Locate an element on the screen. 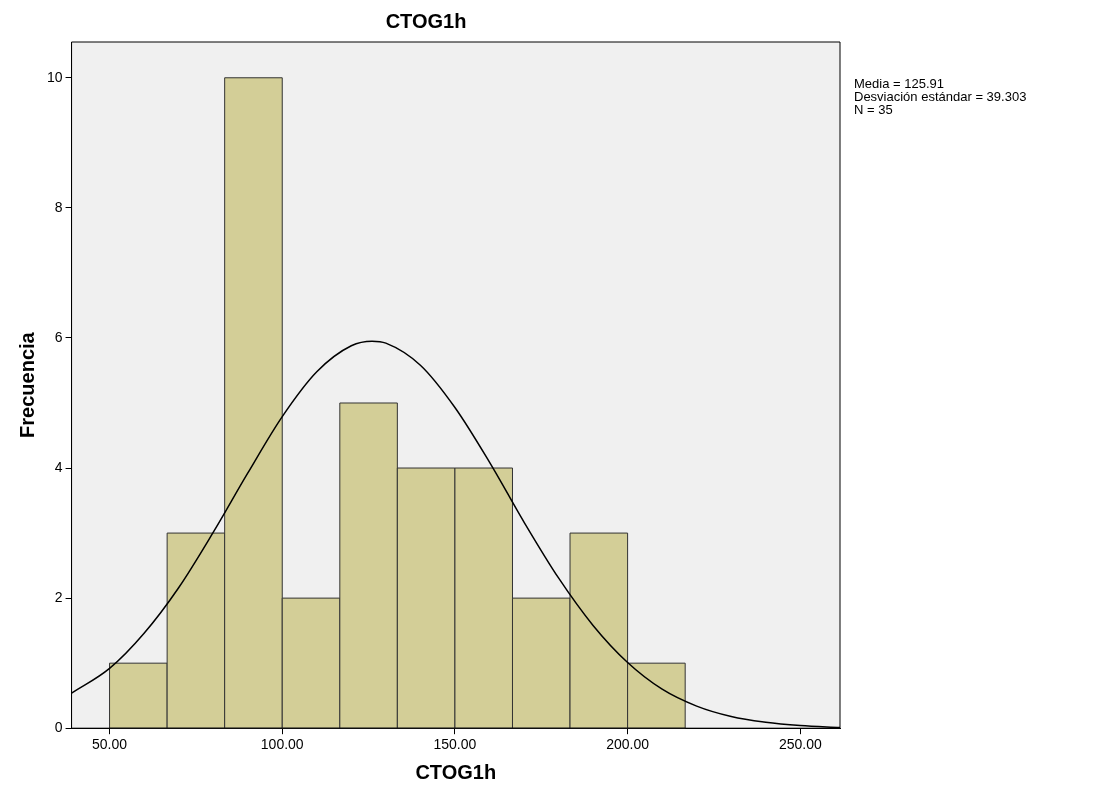 The image size is (1110, 799). chart-title: CTOG1h is located at coordinates (426, 20).